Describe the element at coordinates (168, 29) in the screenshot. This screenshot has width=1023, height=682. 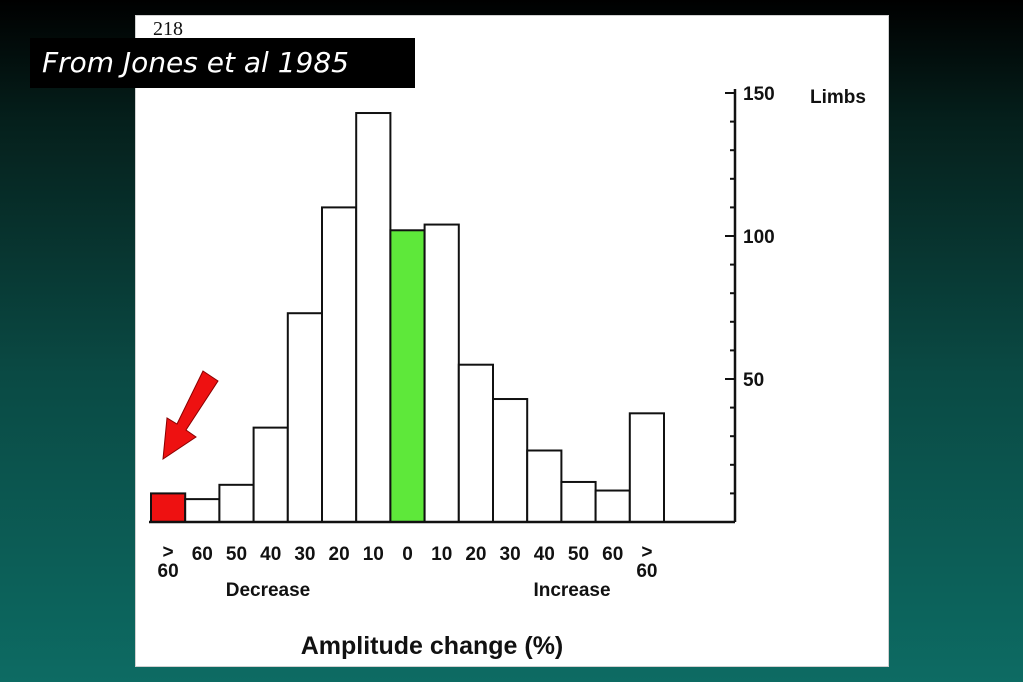
I see `page-number: 218` at that location.